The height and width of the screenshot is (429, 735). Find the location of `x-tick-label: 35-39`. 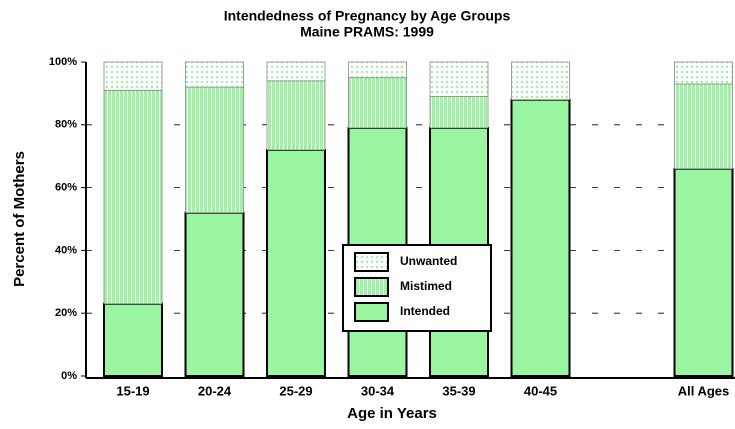

x-tick-label: 35-39 is located at coordinates (458, 390).